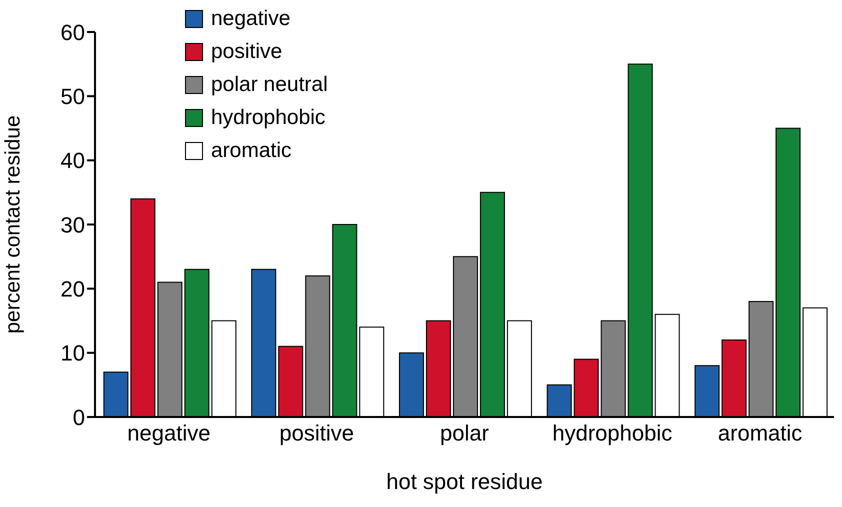  I want to click on y-tick-label: 0, so click(78, 417).